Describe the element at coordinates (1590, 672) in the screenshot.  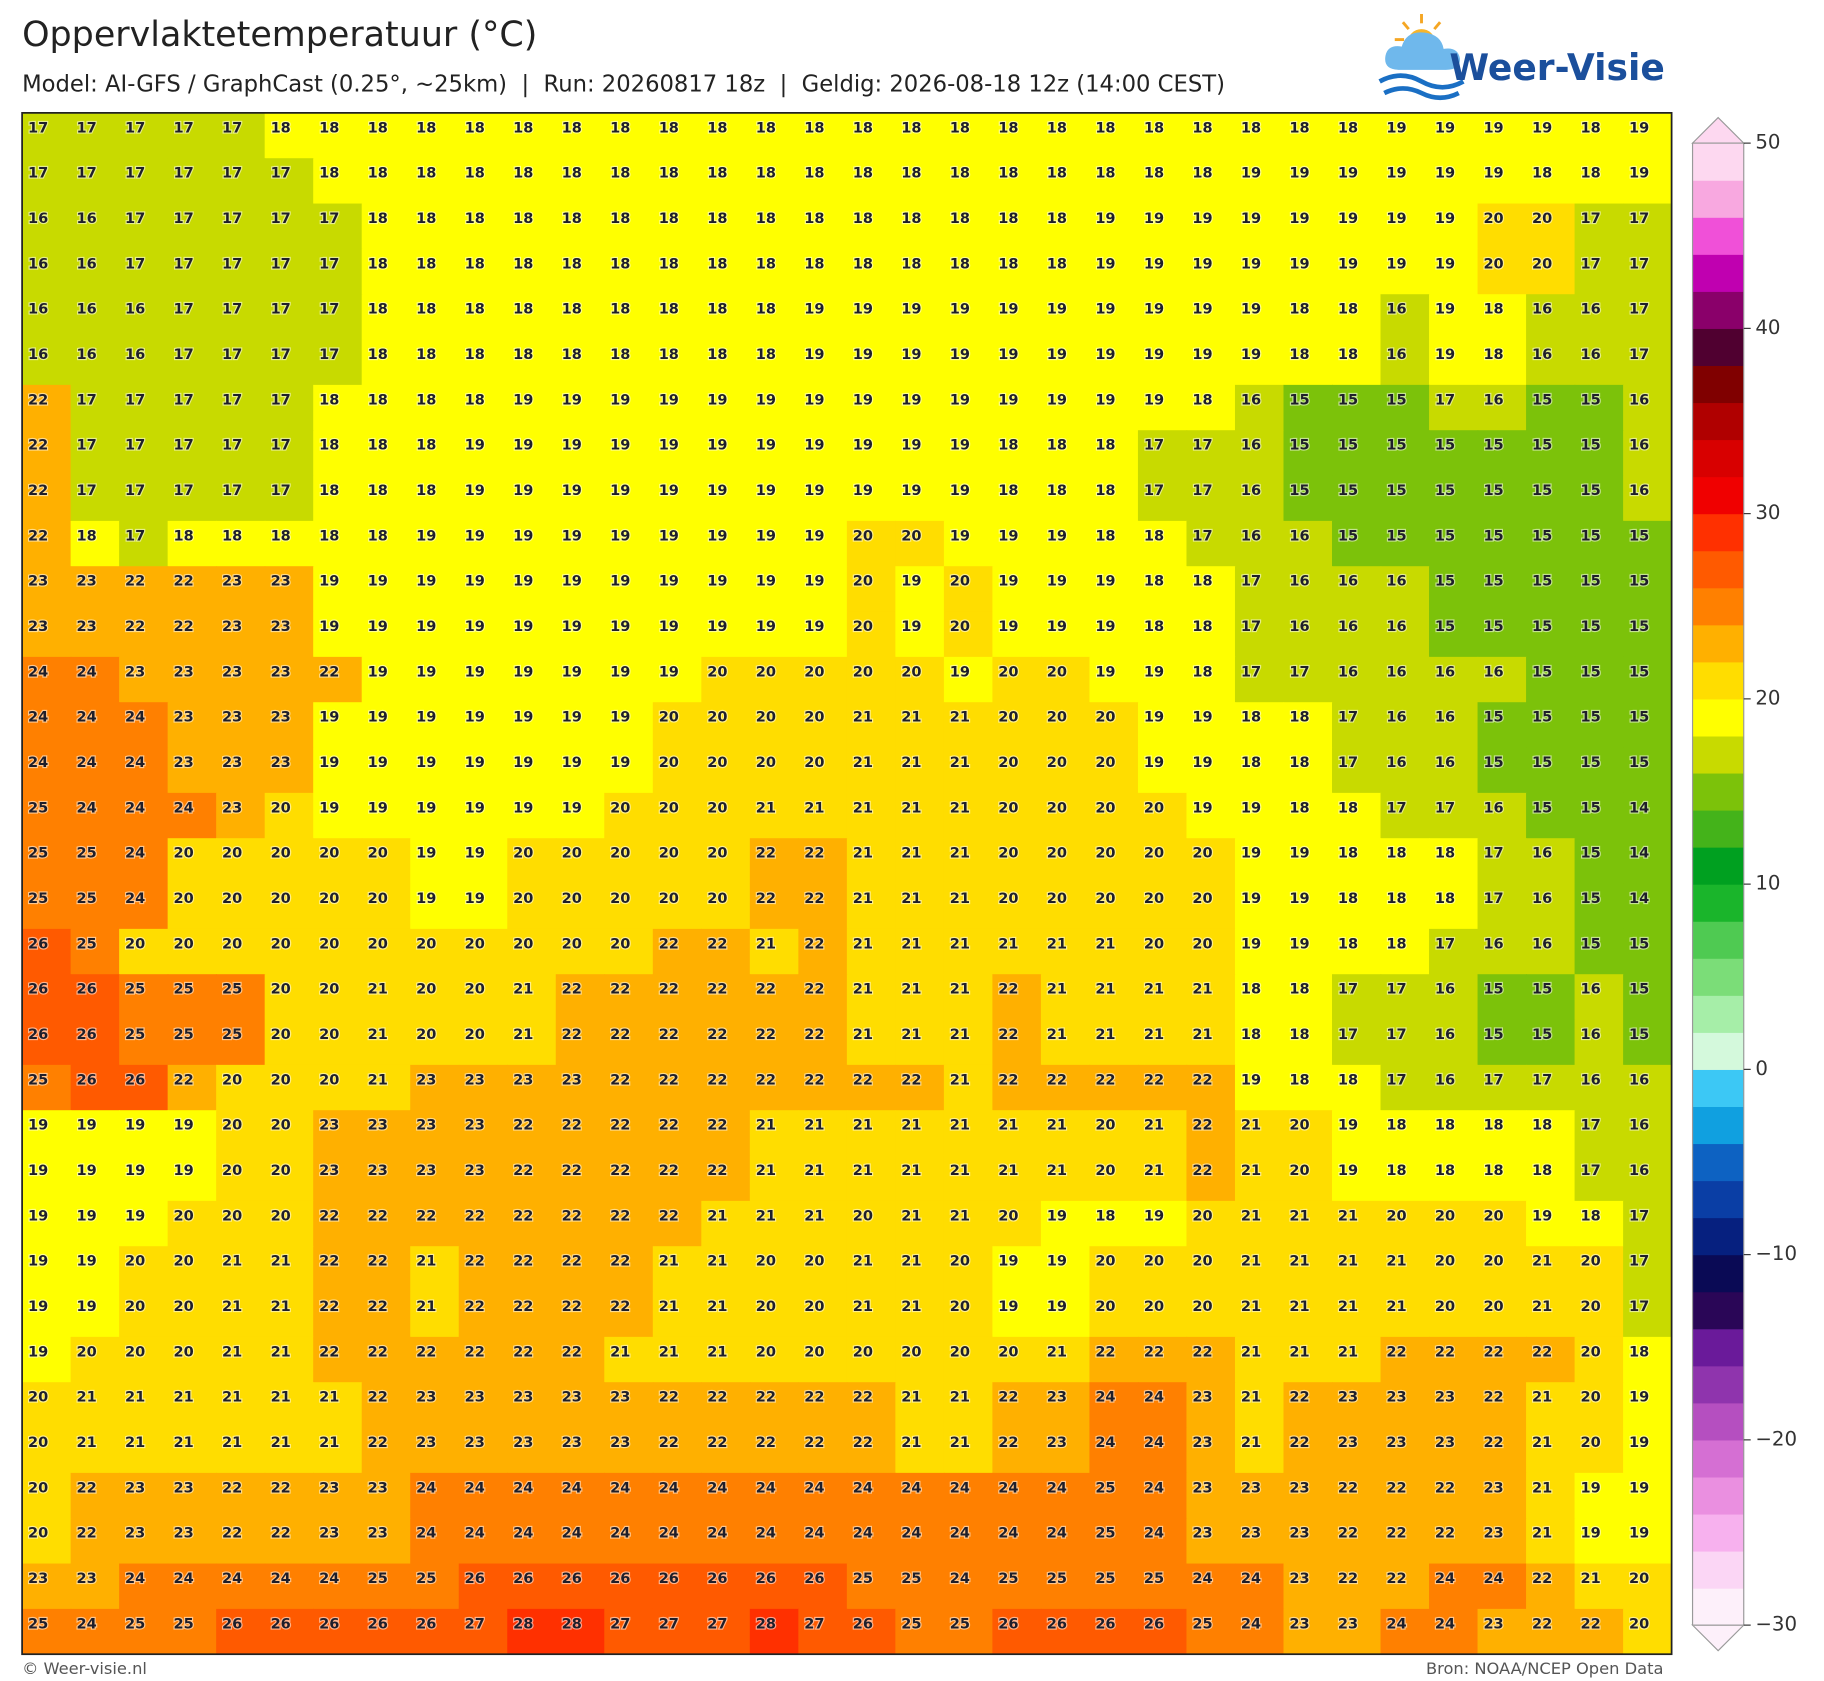
I see `temperature-label: 15` at that location.